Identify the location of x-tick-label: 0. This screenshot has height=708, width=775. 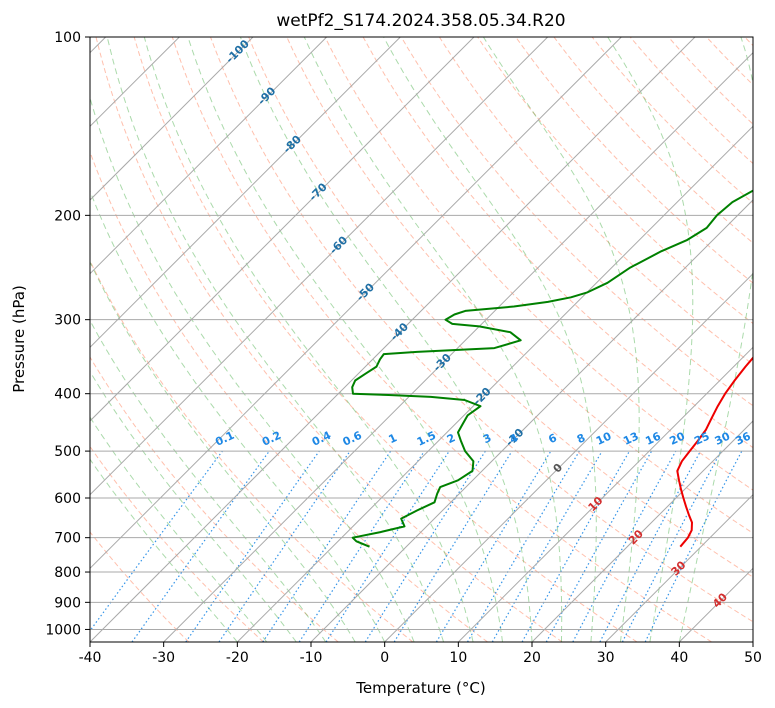
(384, 658).